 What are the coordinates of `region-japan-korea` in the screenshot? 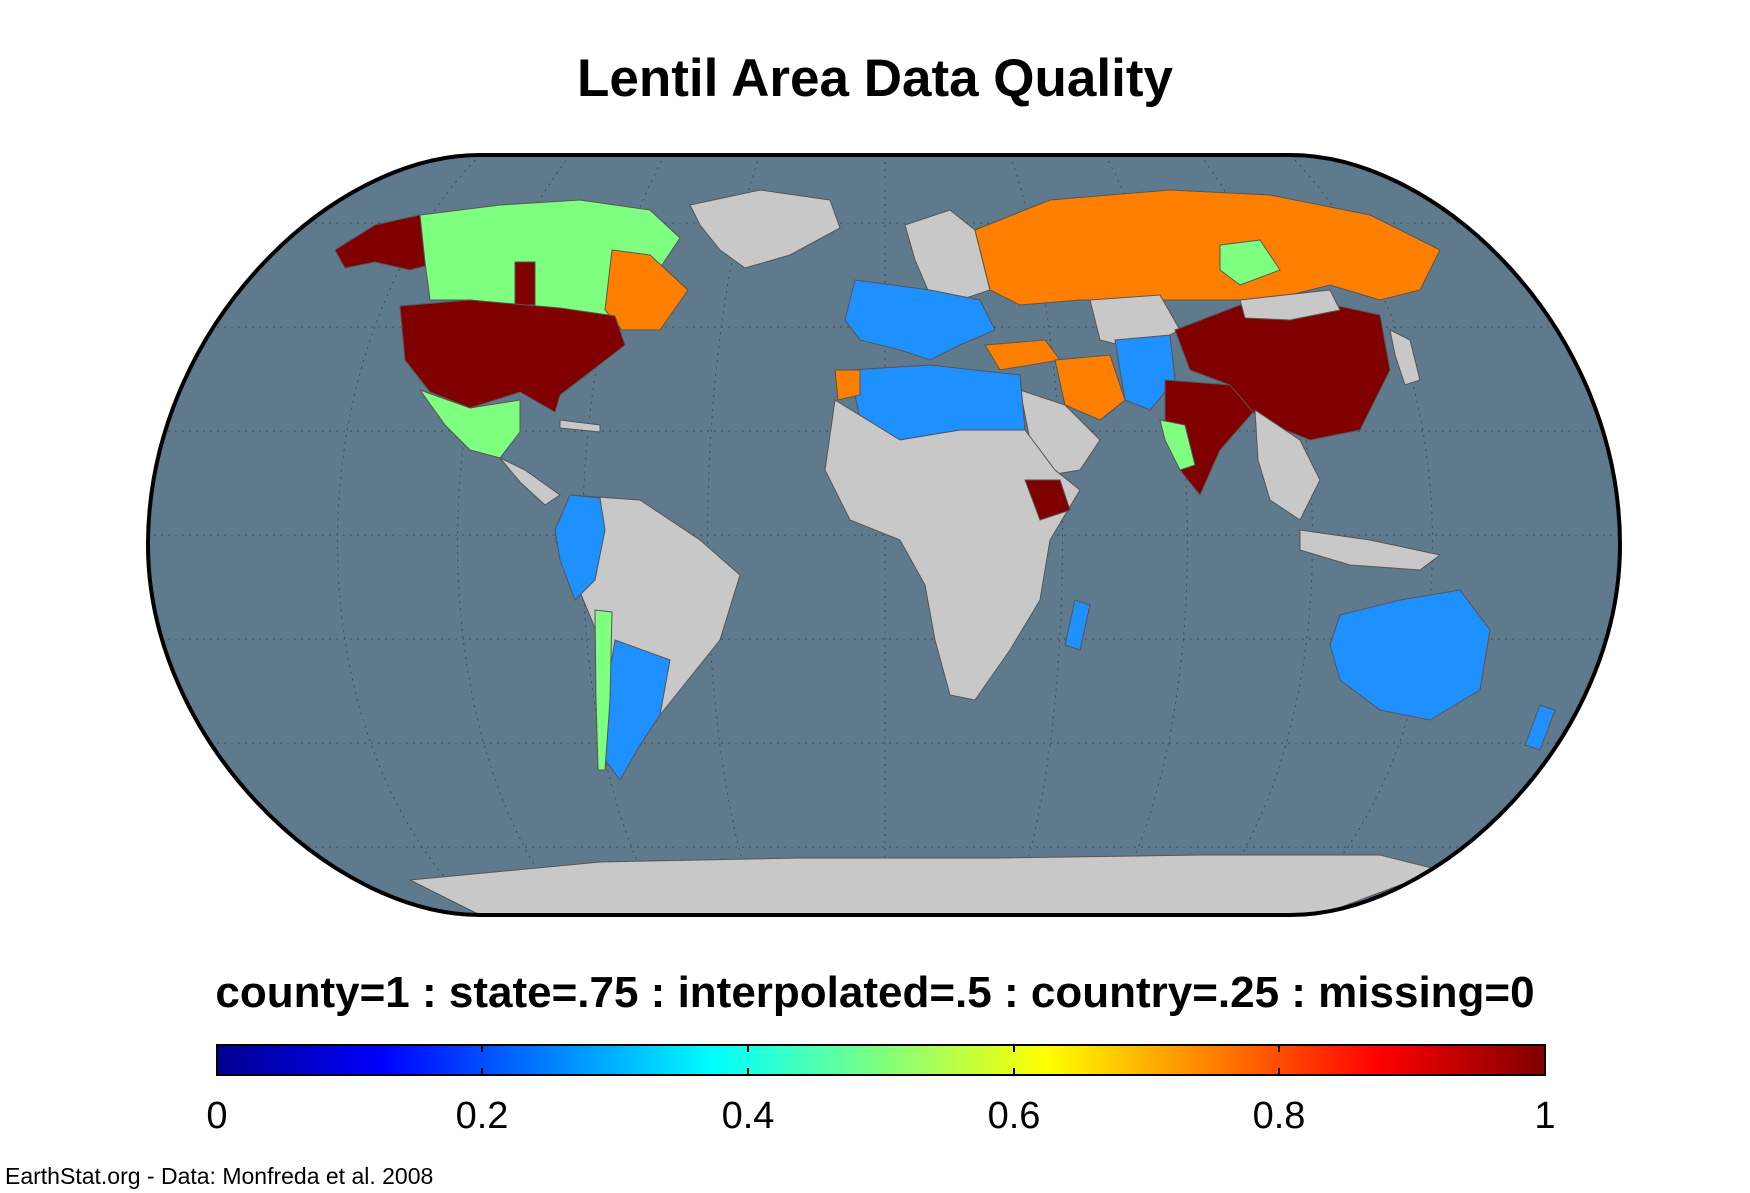 It's located at (1405, 357).